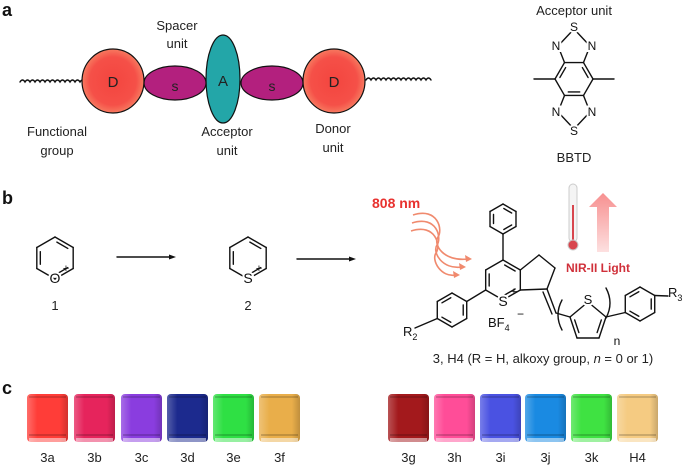 Image resolution: width=685 pixels, height=466 pixels. Describe the element at coordinates (113, 81) in the screenshot. I see `donor-unit-left` at that location.